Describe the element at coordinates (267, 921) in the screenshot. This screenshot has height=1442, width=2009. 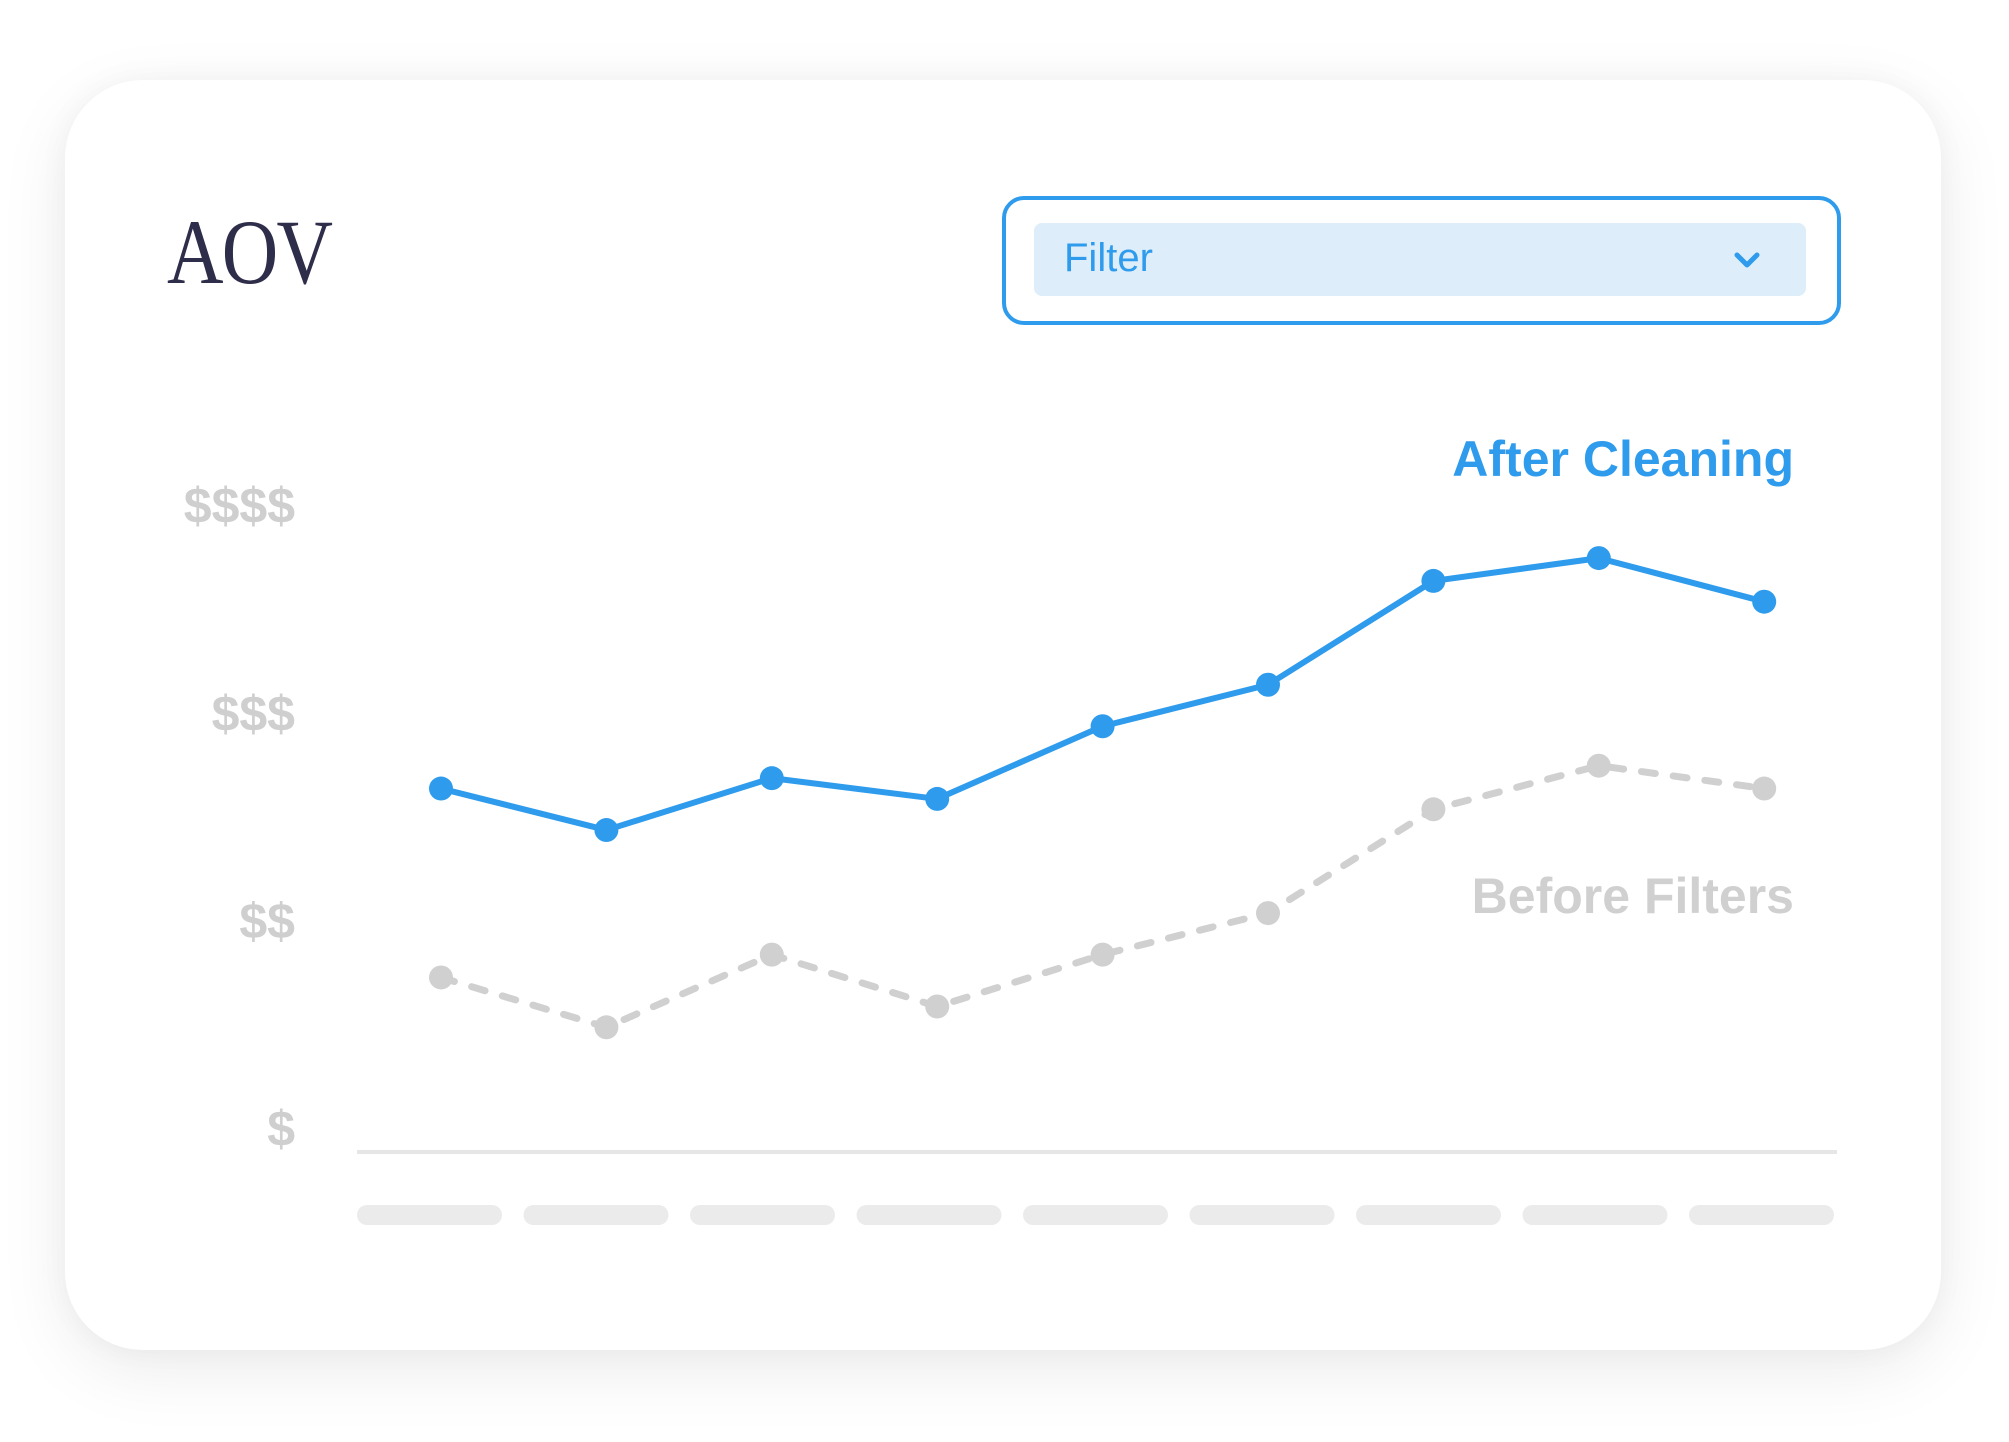
I see `y-tick-label: $$` at that location.